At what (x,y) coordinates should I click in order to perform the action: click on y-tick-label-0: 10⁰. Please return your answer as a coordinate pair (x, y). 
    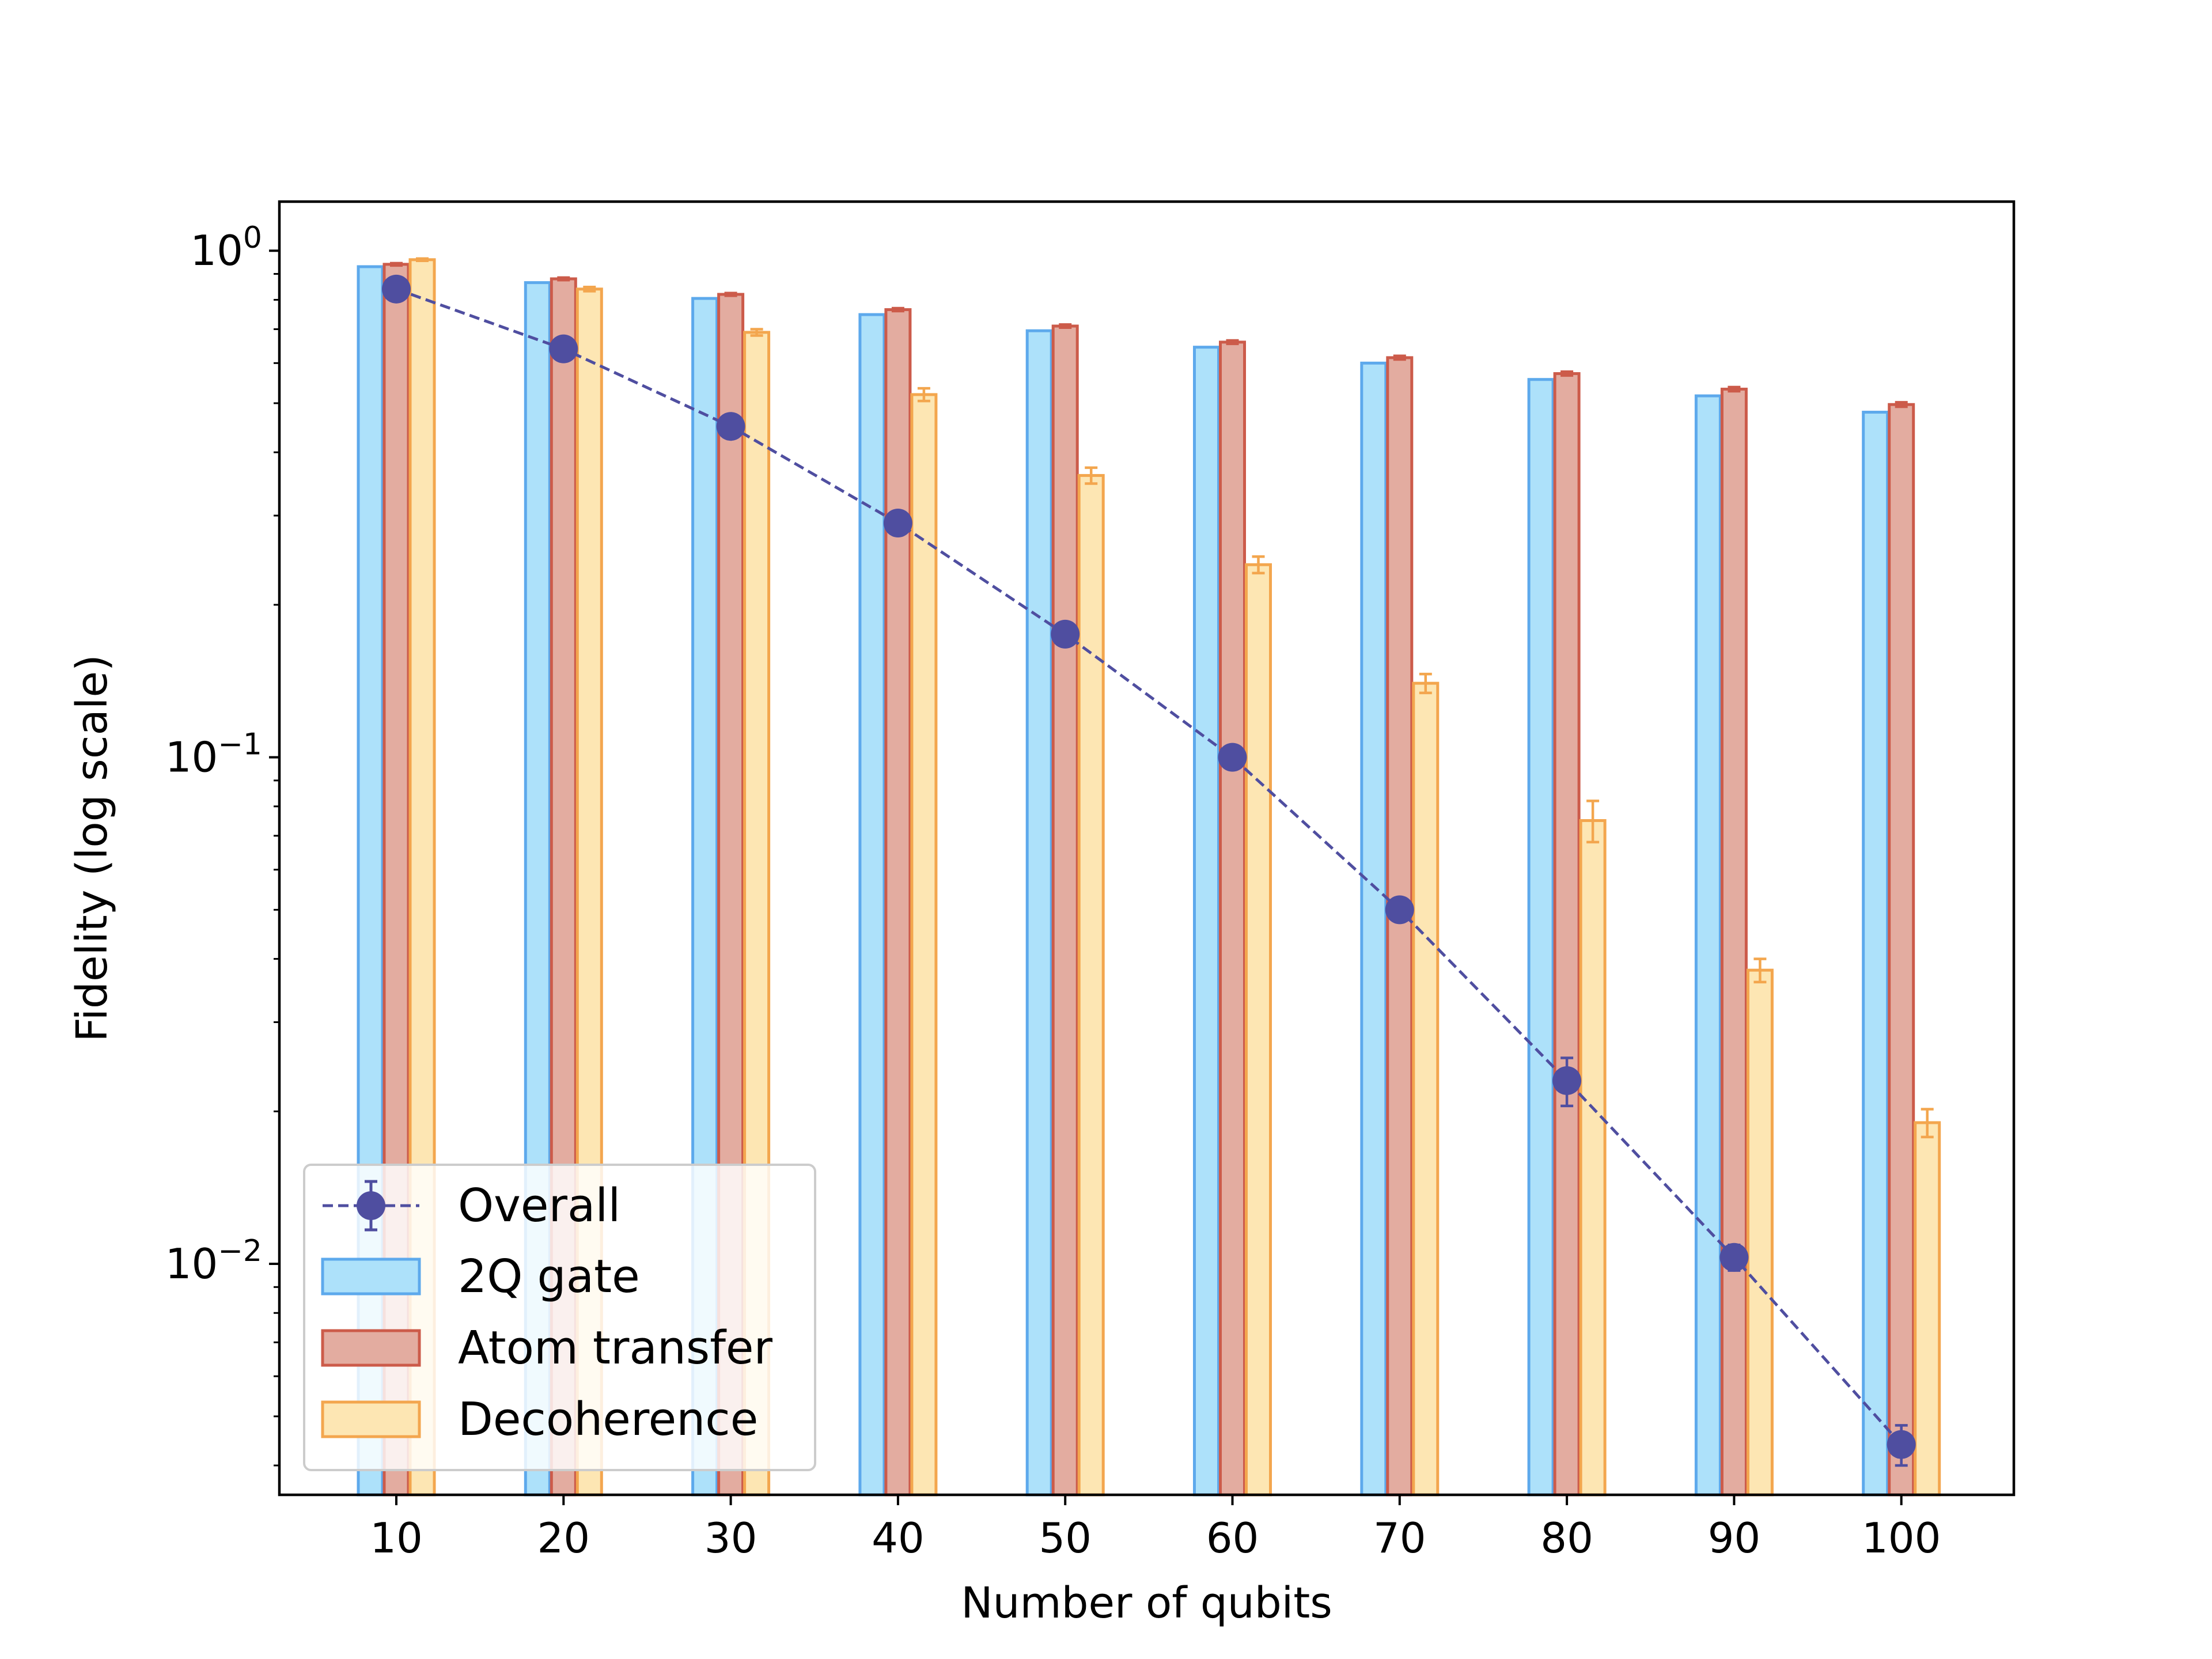
    Looking at the image, I should click on (226, 248).